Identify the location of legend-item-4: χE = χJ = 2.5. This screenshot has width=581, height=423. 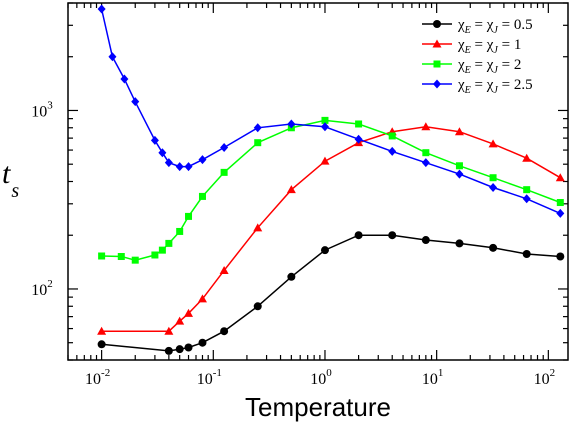
(477, 86).